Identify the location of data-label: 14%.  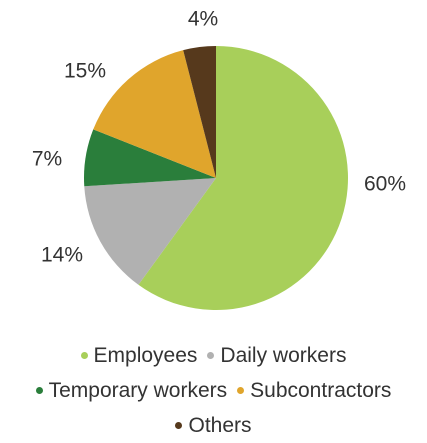
(62, 255).